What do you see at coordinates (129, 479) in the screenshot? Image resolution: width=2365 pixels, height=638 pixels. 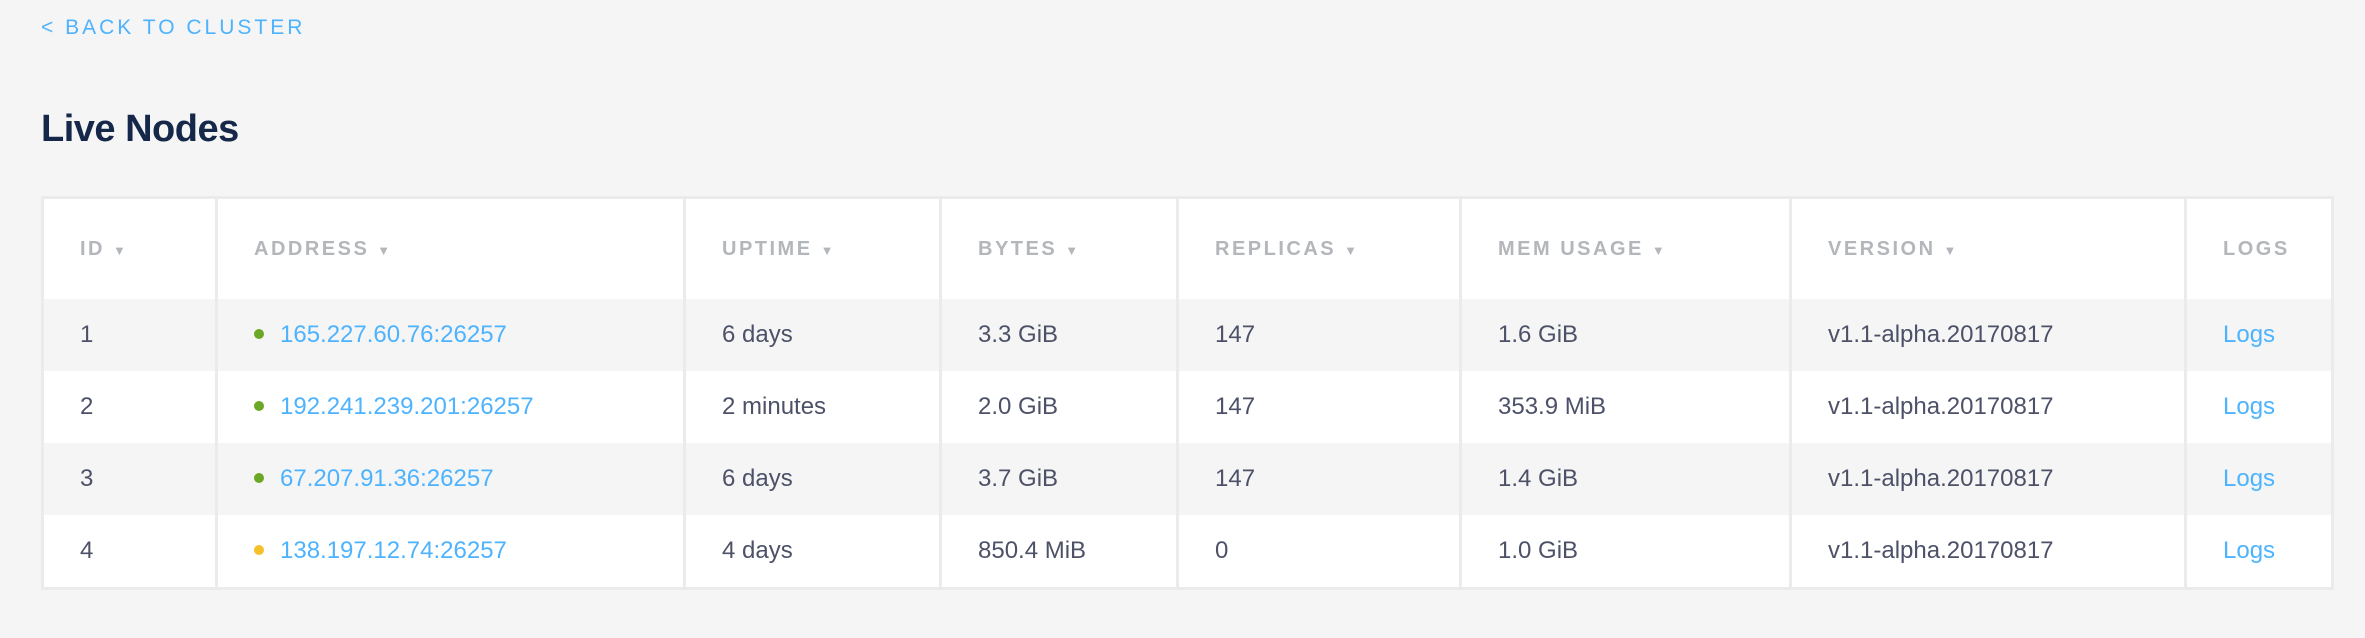 I see `node-id: 3` at bounding box center [129, 479].